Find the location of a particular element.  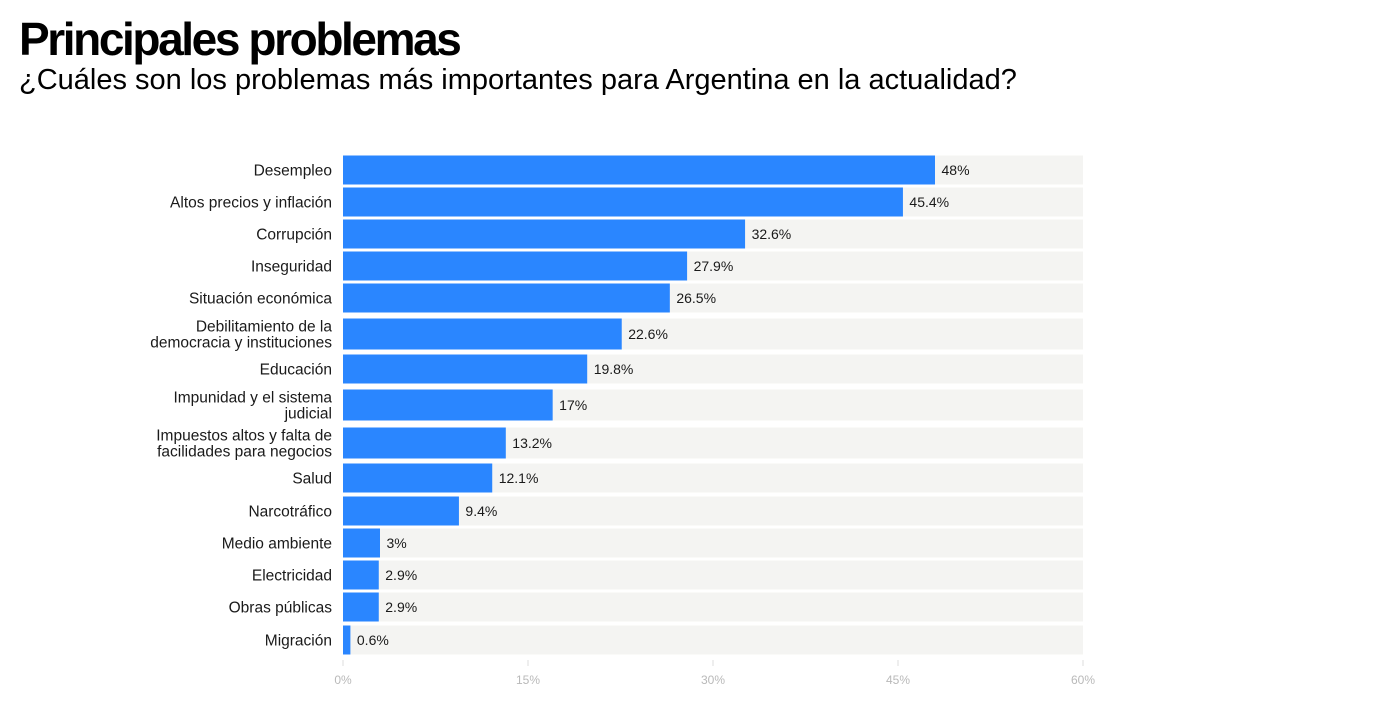

value-label: 12.1% is located at coordinates (519, 478).